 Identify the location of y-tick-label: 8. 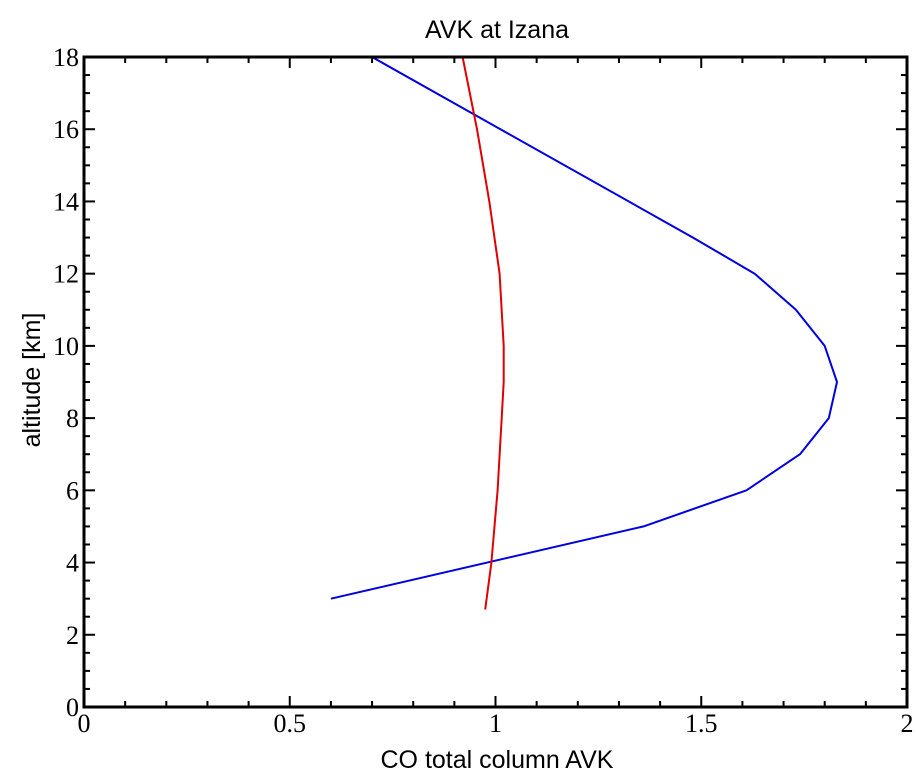
(72, 418).